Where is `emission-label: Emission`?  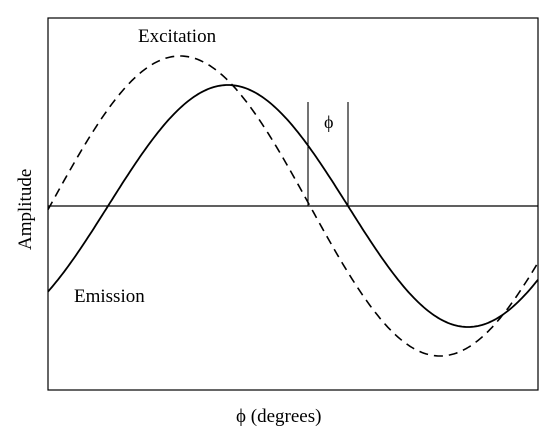 emission-label: Emission is located at coordinates (109, 296).